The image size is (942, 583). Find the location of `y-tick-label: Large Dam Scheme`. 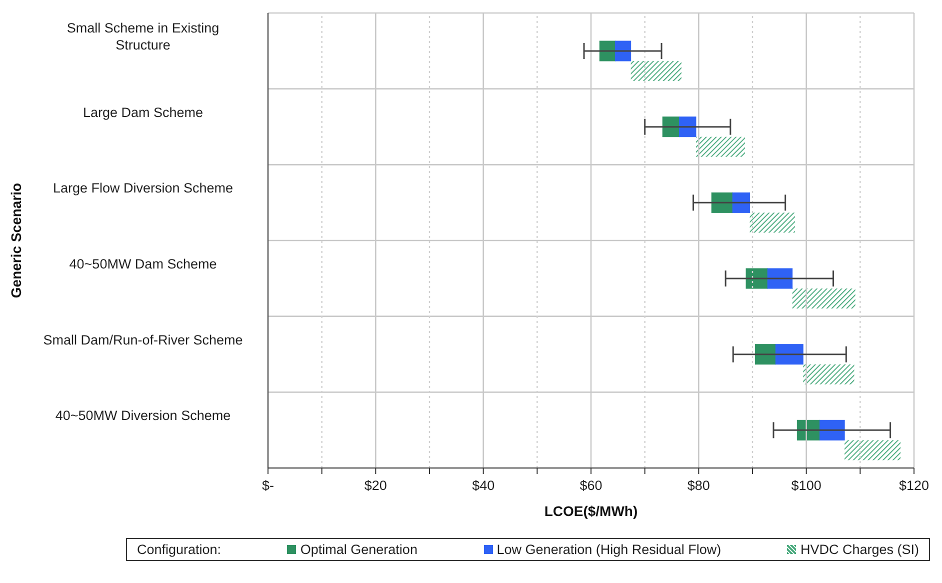

y-tick-label: Large Dam Scheme is located at coordinates (143, 112).